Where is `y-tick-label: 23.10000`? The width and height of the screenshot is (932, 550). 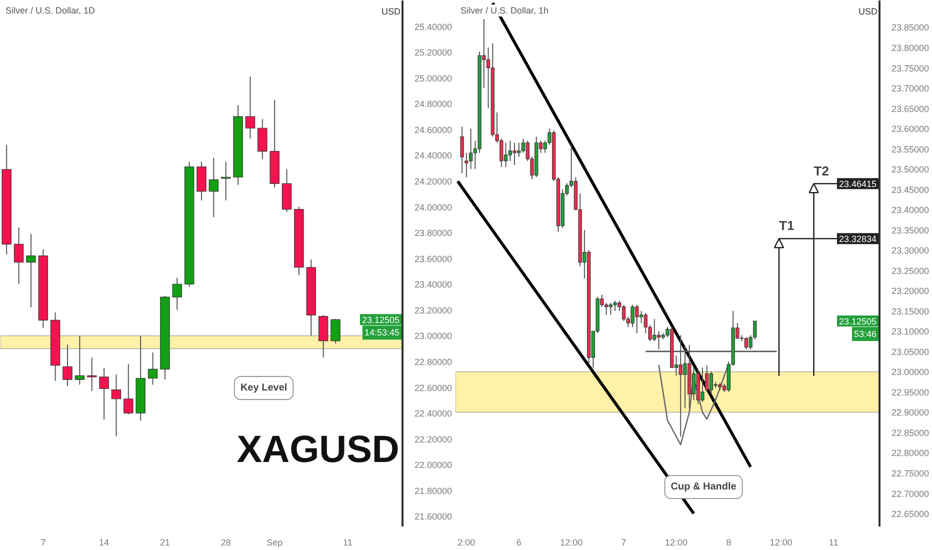
y-tick-label: 23.10000 is located at coordinates (911, 331).